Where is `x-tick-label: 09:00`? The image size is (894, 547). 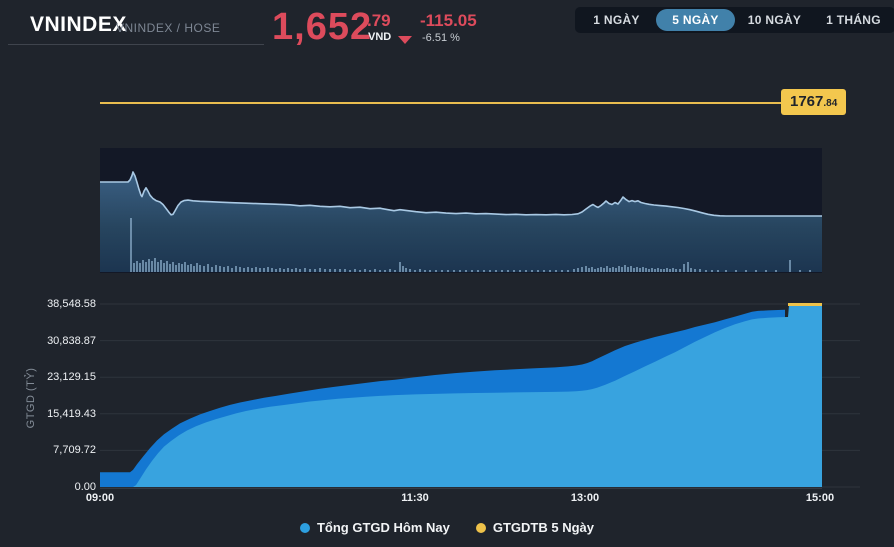 x-tick-label: 09:00 is located at coordinates (100, 498).